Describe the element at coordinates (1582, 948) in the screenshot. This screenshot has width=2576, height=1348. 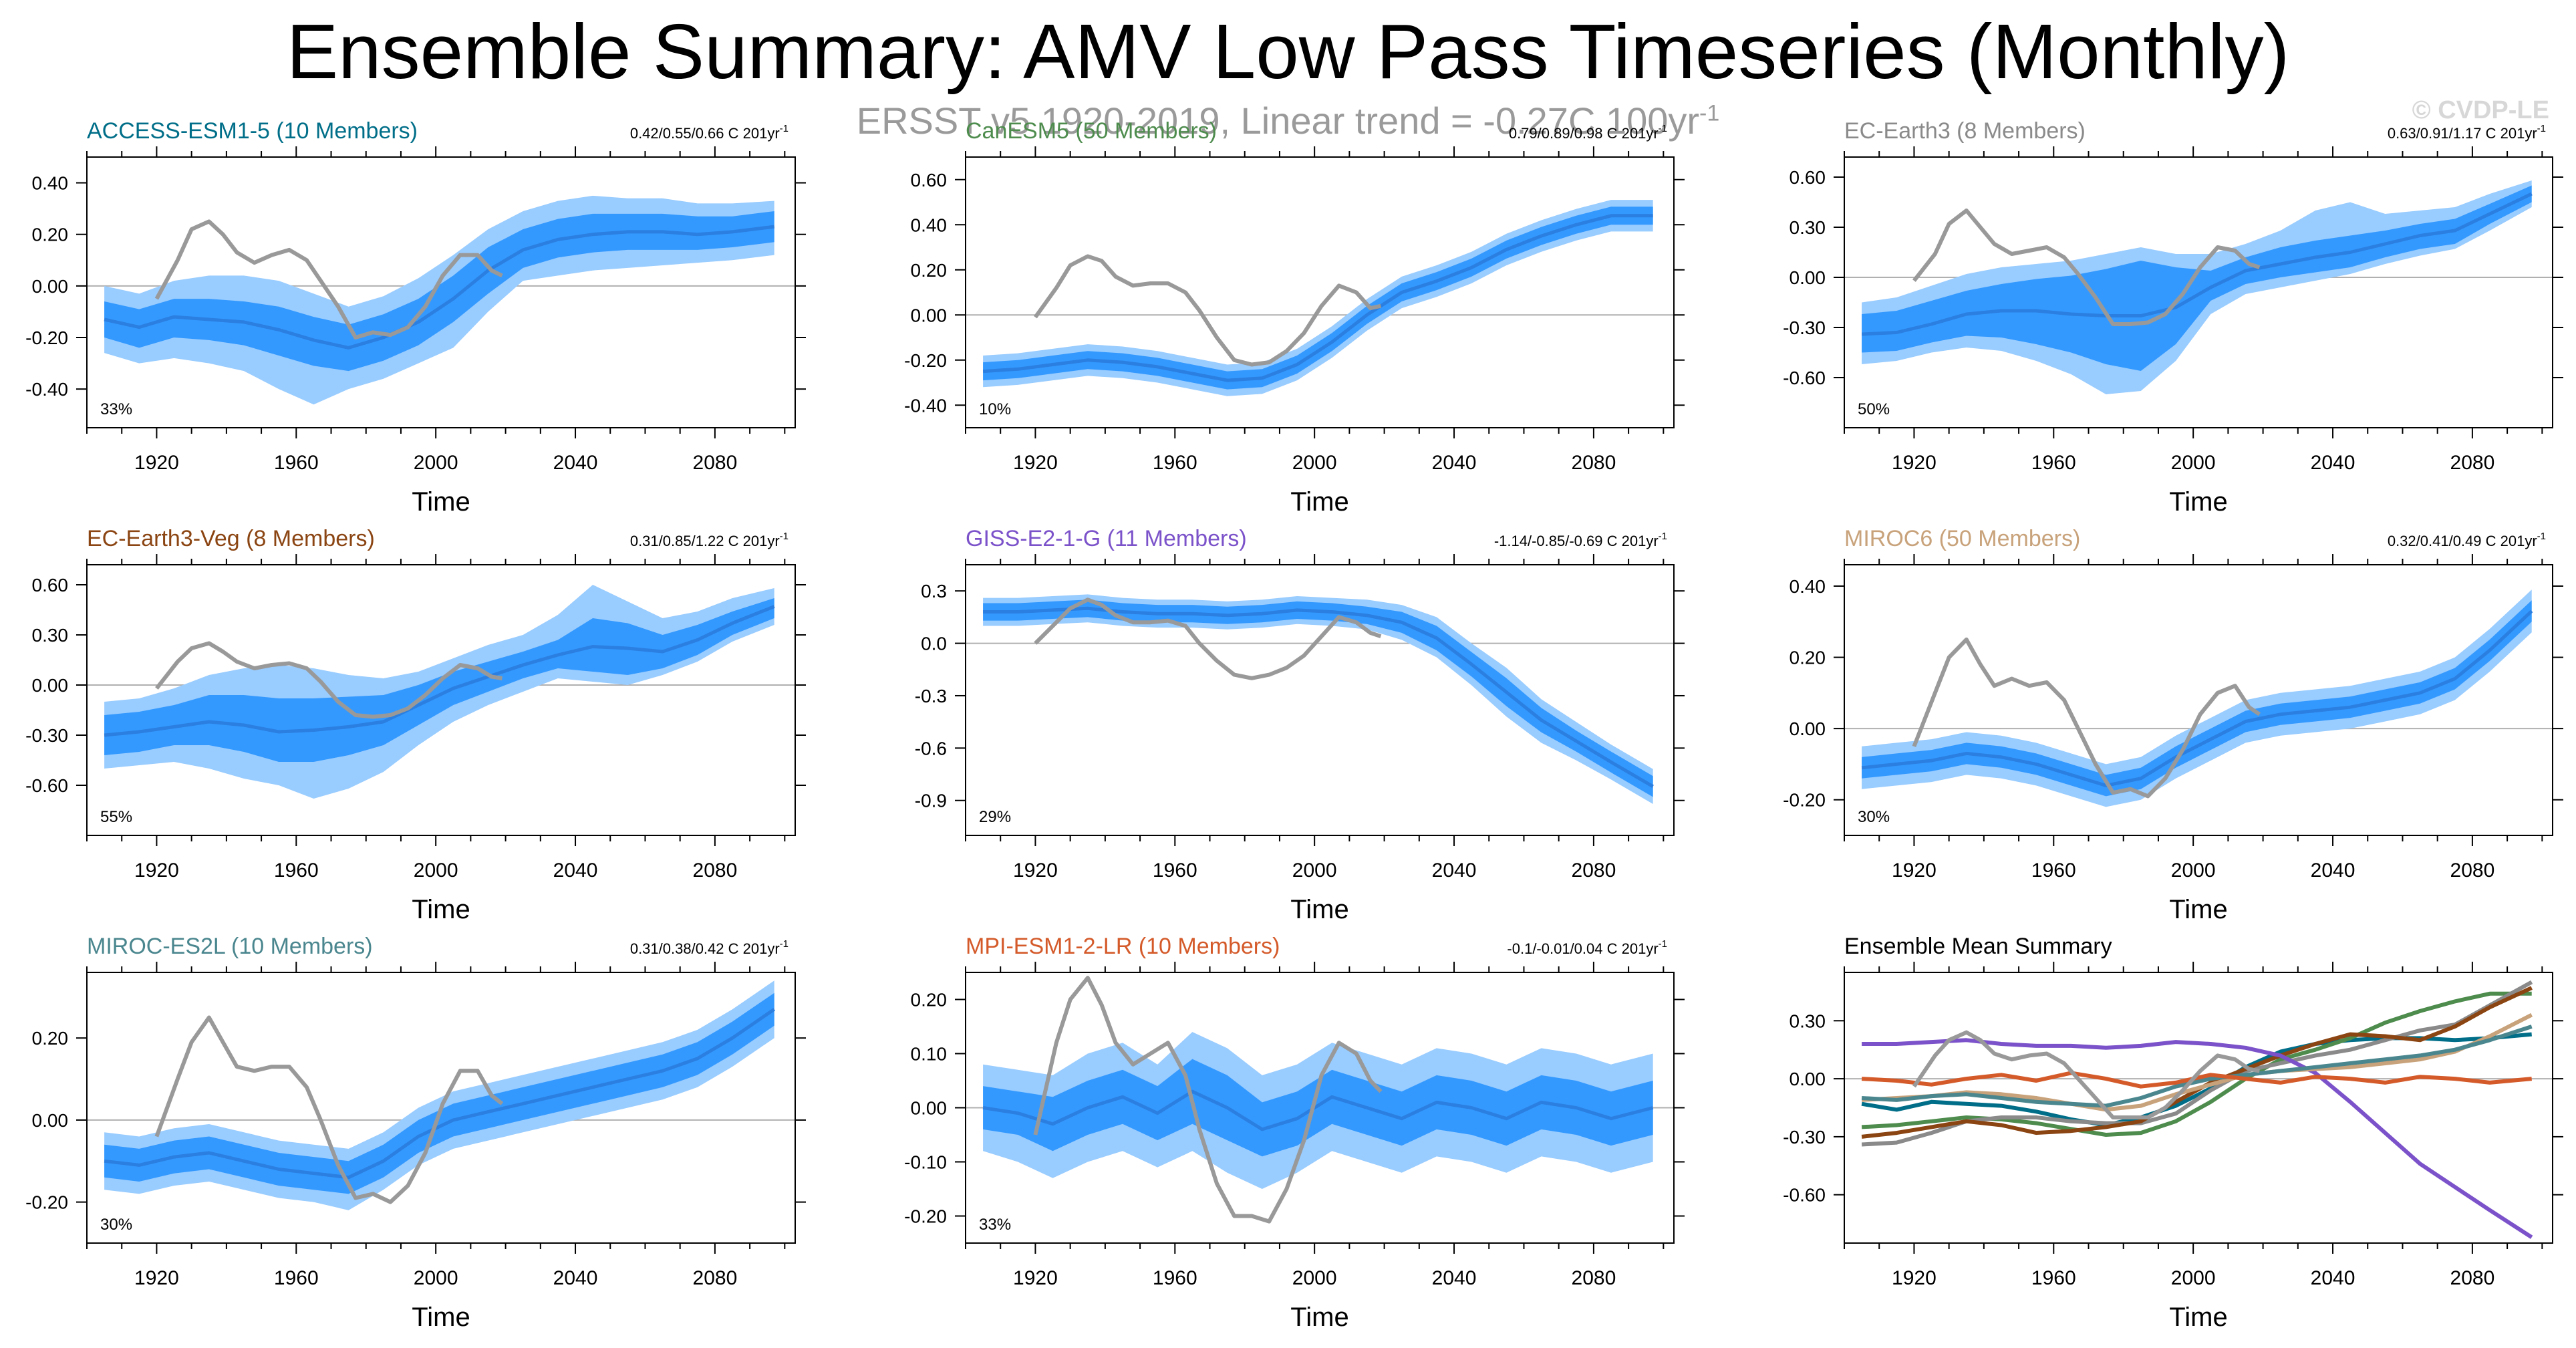
I see `trend-text: -0.1/-0.01/0.04 C 201yr` at that location.